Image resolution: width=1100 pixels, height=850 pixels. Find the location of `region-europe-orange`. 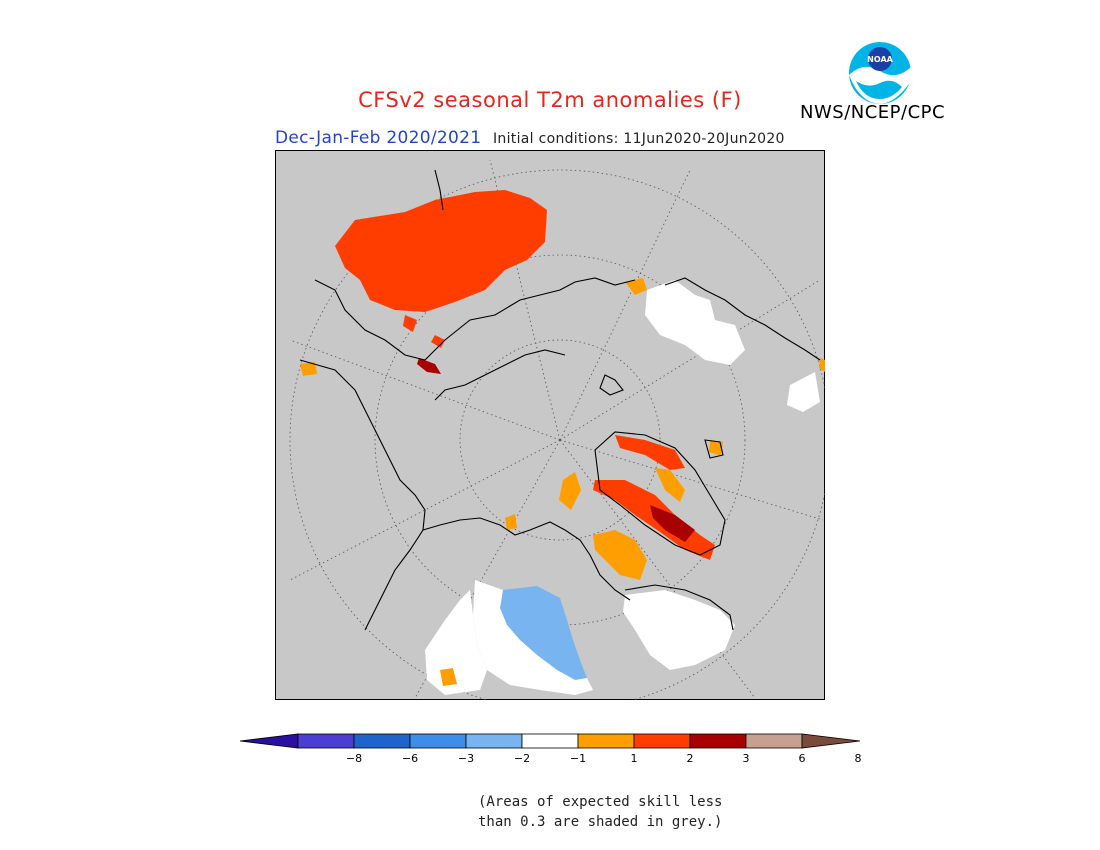

region-europe-orange is located at coordinates (725, 325).